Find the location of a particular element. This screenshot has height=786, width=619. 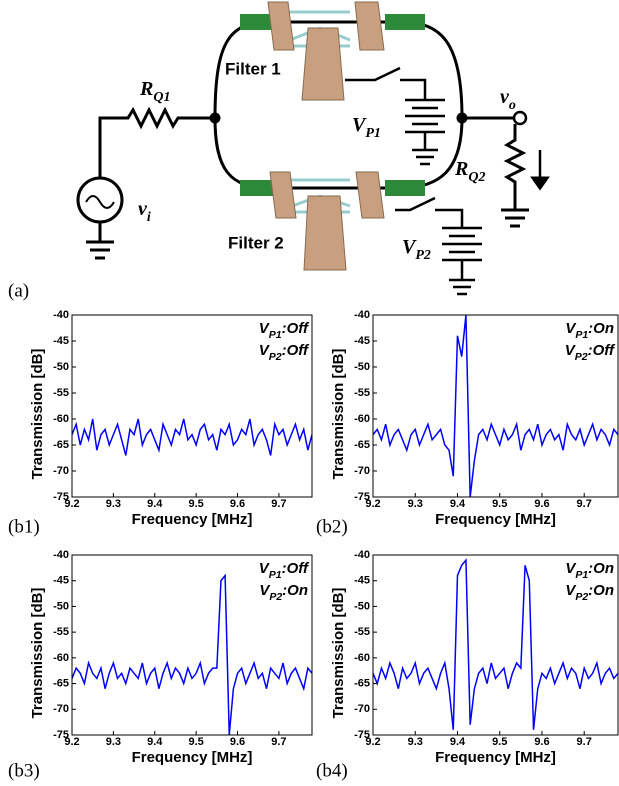

diagram-label: vi is located at coordinates (144, 211).